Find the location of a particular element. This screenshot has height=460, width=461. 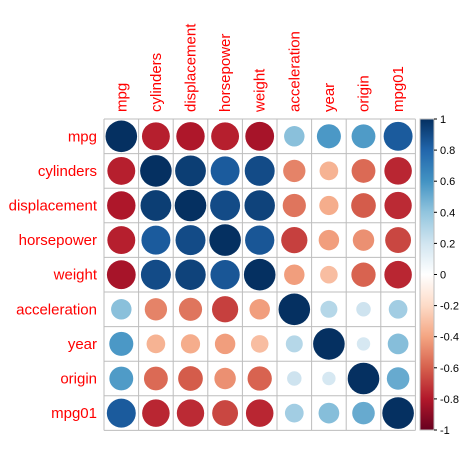

colorbar-tick-label: 0.4 is located at coordinates (447, 213).